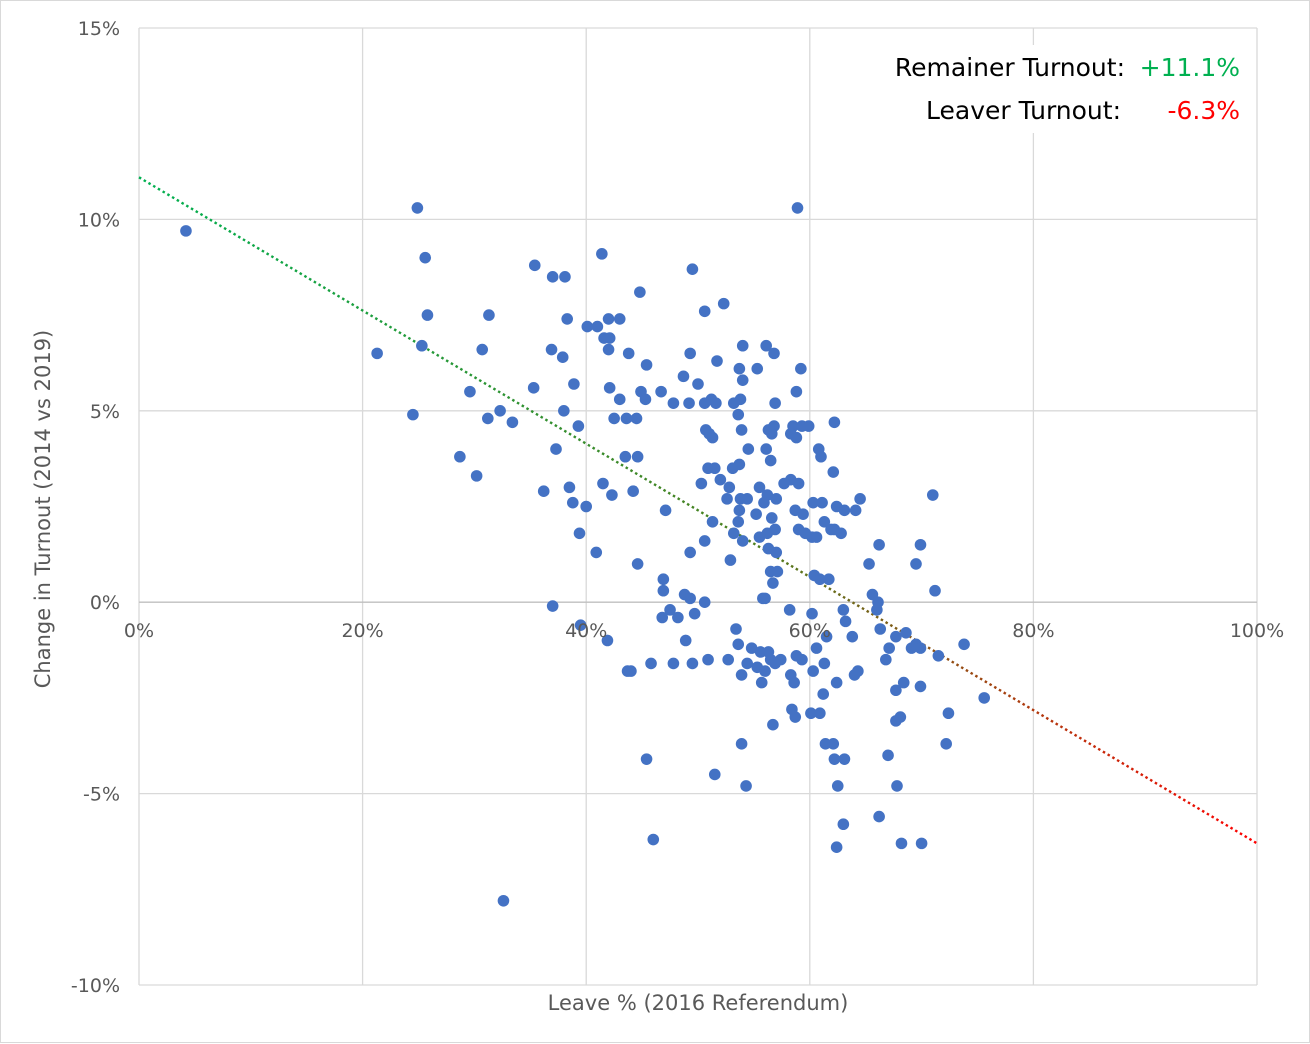 This screenshot has height=1044, width=1310. Describe the element at coordinates (43, 509) in the screenshot. I see `y-axis-title: Change in Turnout (2014 vs 2019)` at that location.